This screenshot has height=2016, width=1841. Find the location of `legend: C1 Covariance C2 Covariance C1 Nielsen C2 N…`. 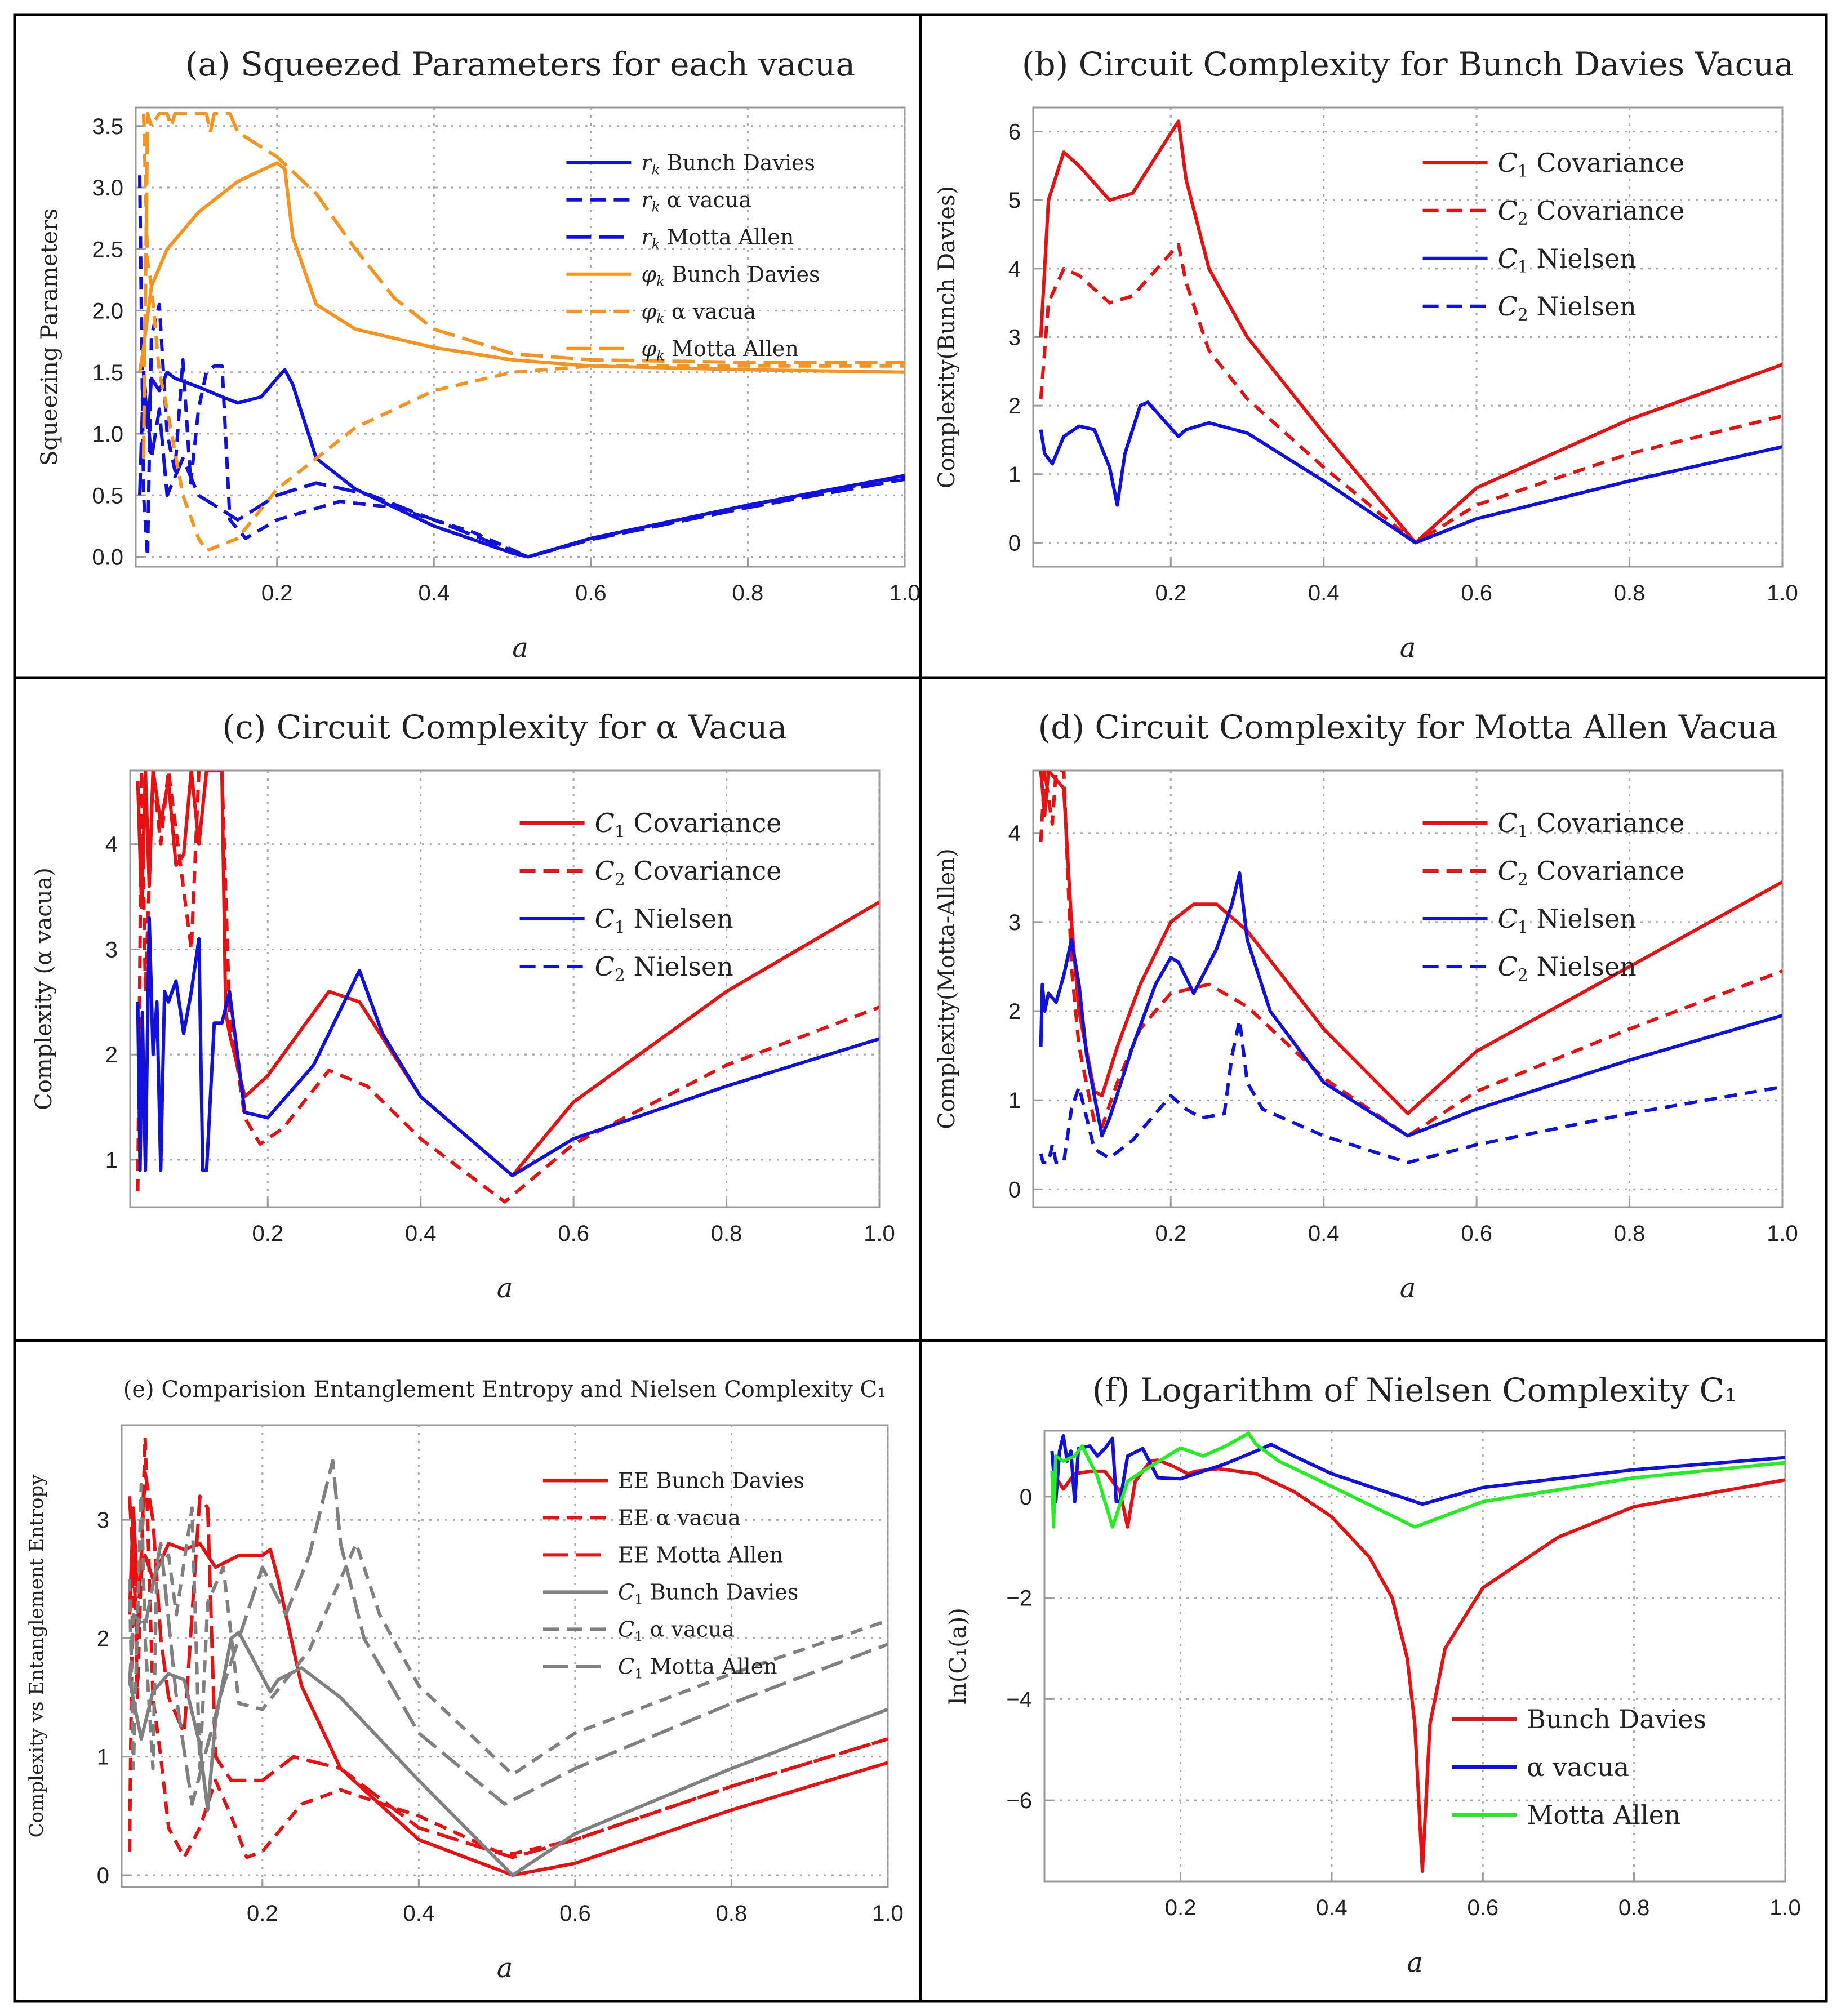

legend: C1 Covariance C2 Covariance C1 Nielsen C2 N… is located at coordinates (1553, 897).